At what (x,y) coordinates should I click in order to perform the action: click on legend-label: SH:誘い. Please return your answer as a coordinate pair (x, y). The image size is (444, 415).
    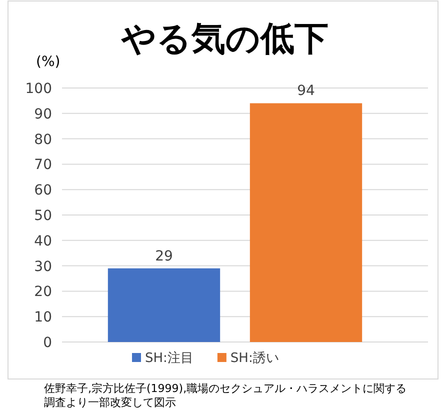
    Looking at the image, I should click on (254, 358).